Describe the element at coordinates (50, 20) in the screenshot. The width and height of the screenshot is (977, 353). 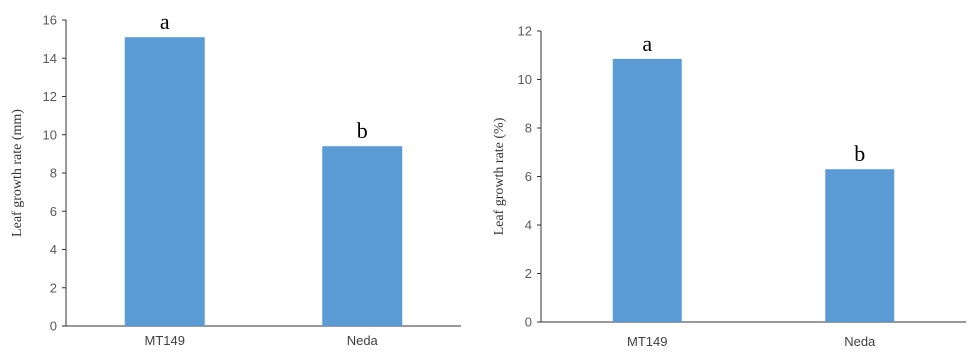
I see `y-tick-label: 16` at that location.